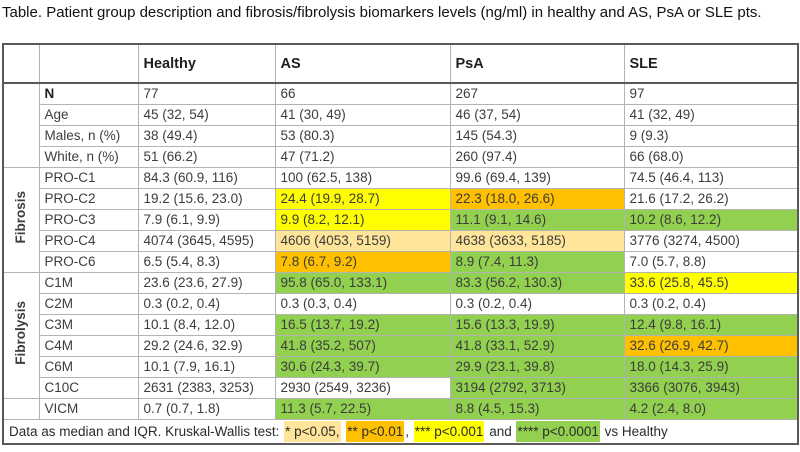  What do you see at coordinates (711, 409) in the screenshot?
I see `data-cell: 4.2 (2.4, 8.0)` at bounding box center [711, 409].